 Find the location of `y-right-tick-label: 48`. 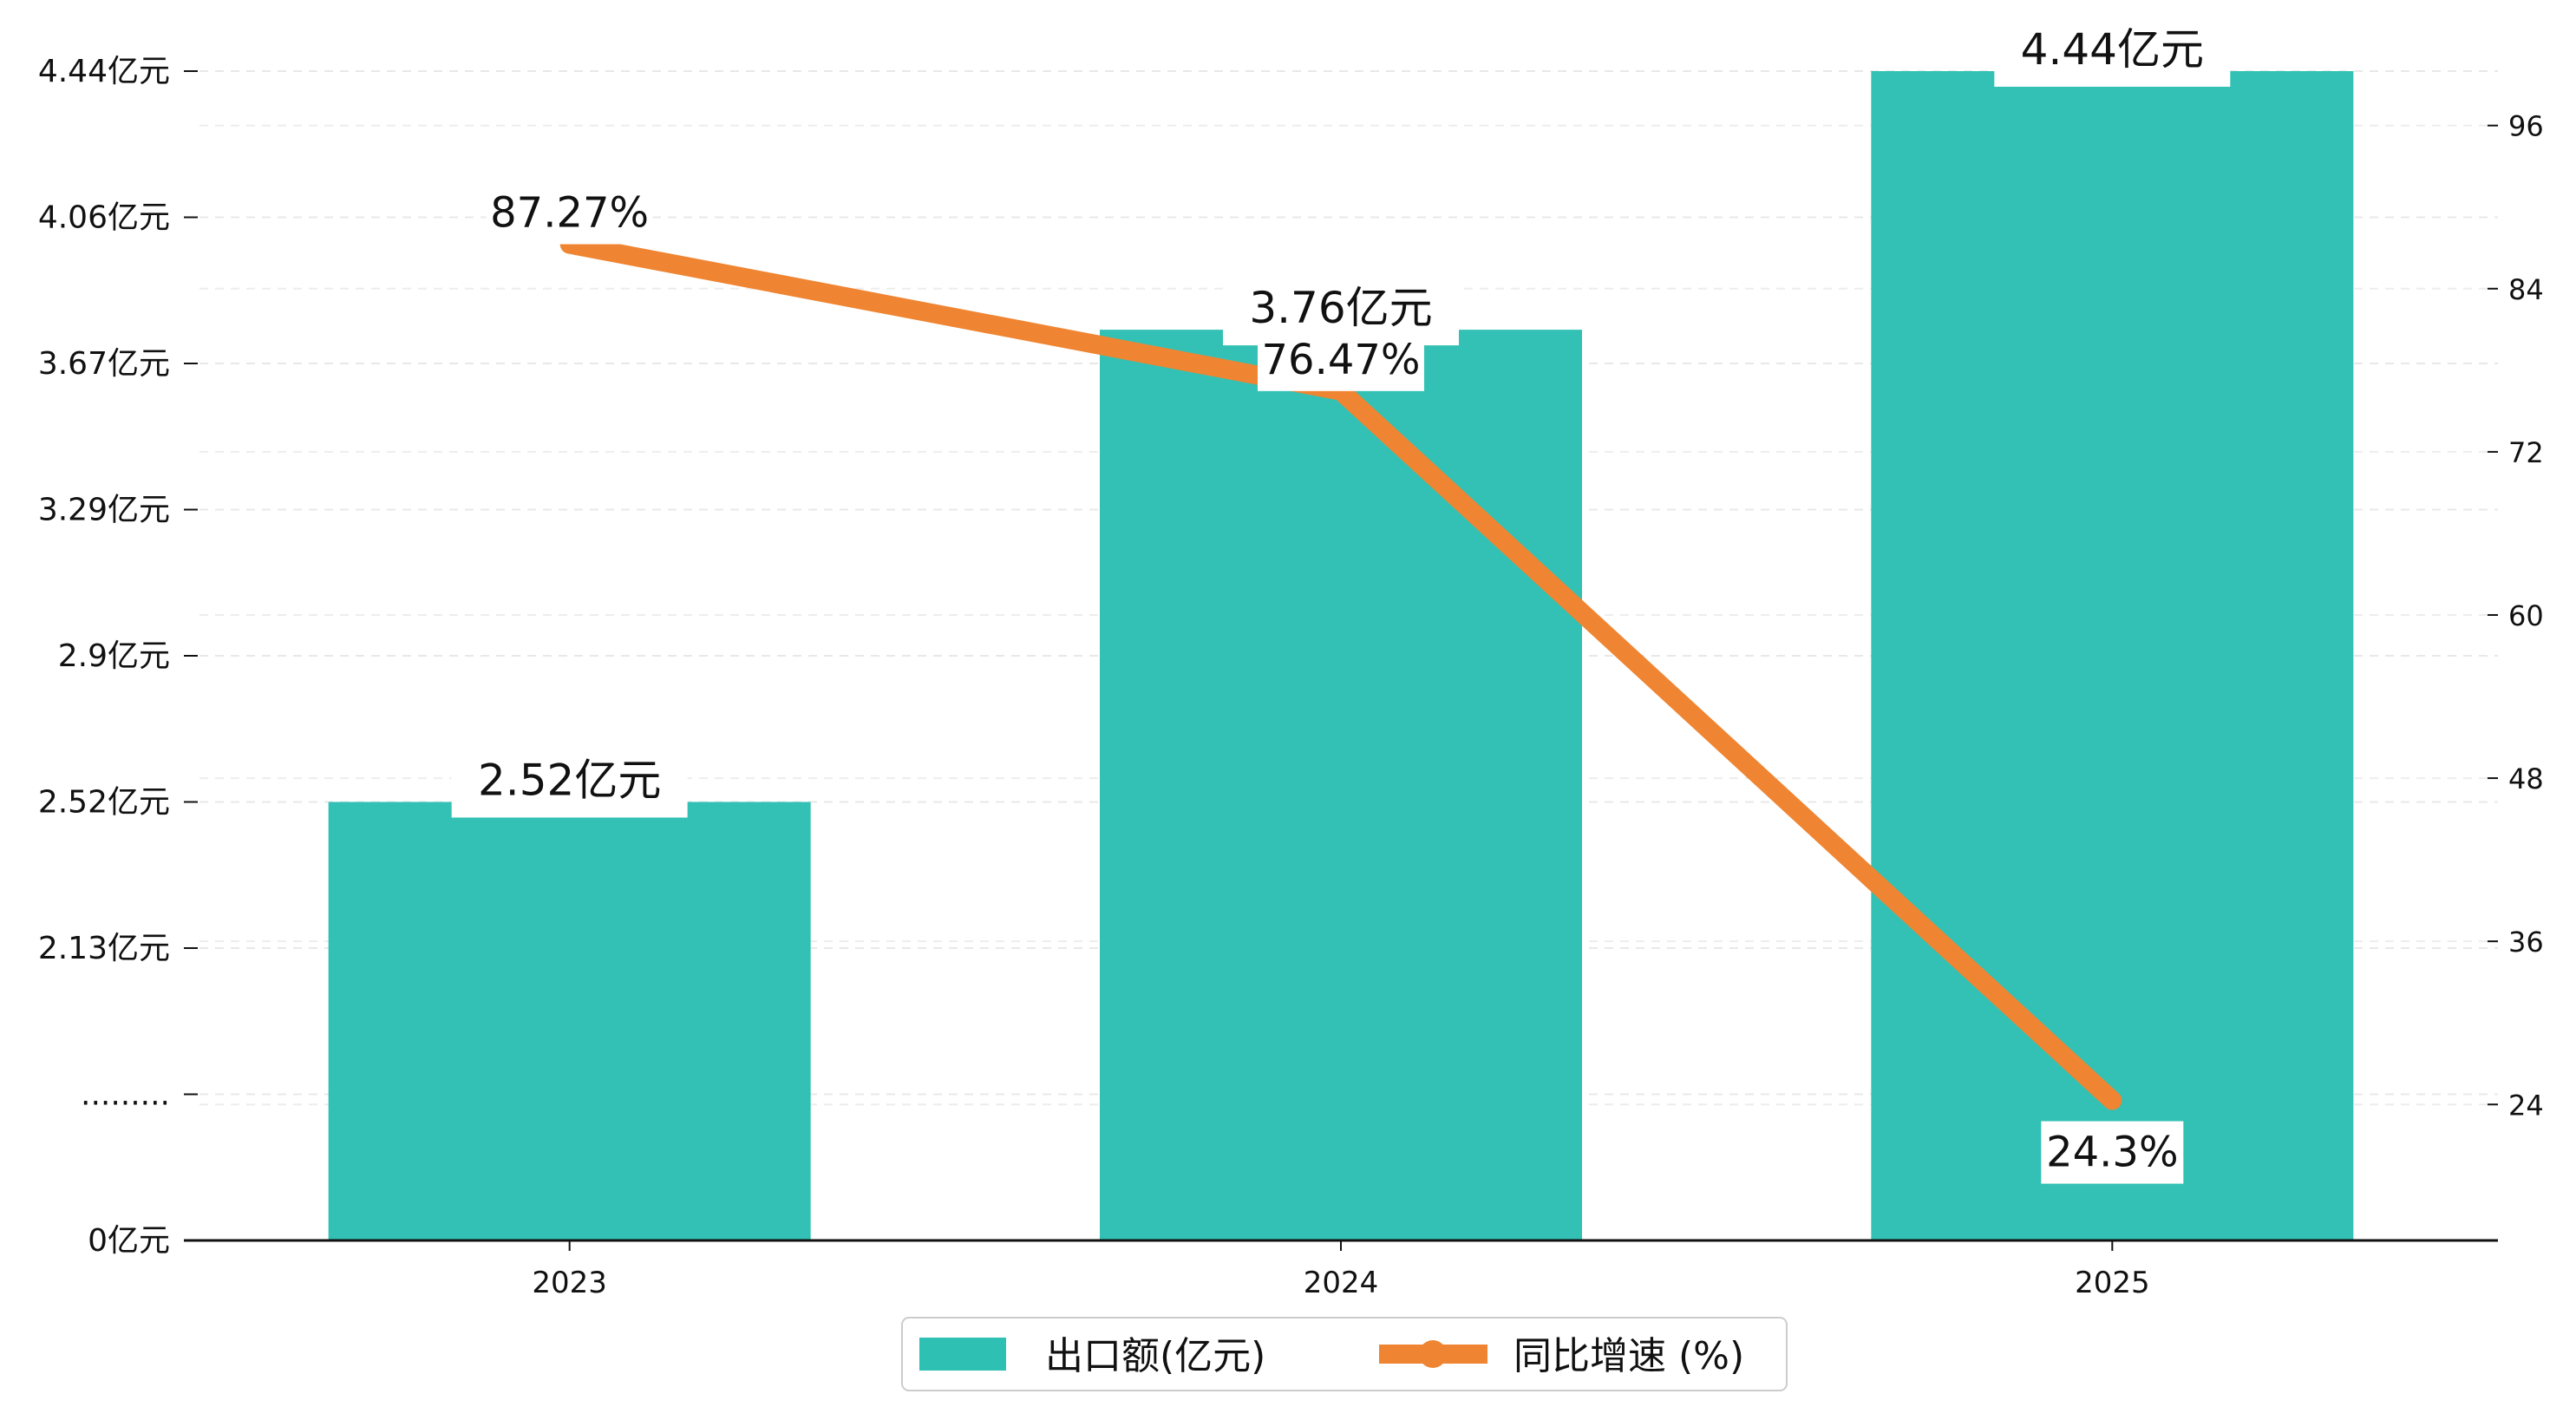

y-right-tick-label: 48 is located at coordinates (2526, 778).